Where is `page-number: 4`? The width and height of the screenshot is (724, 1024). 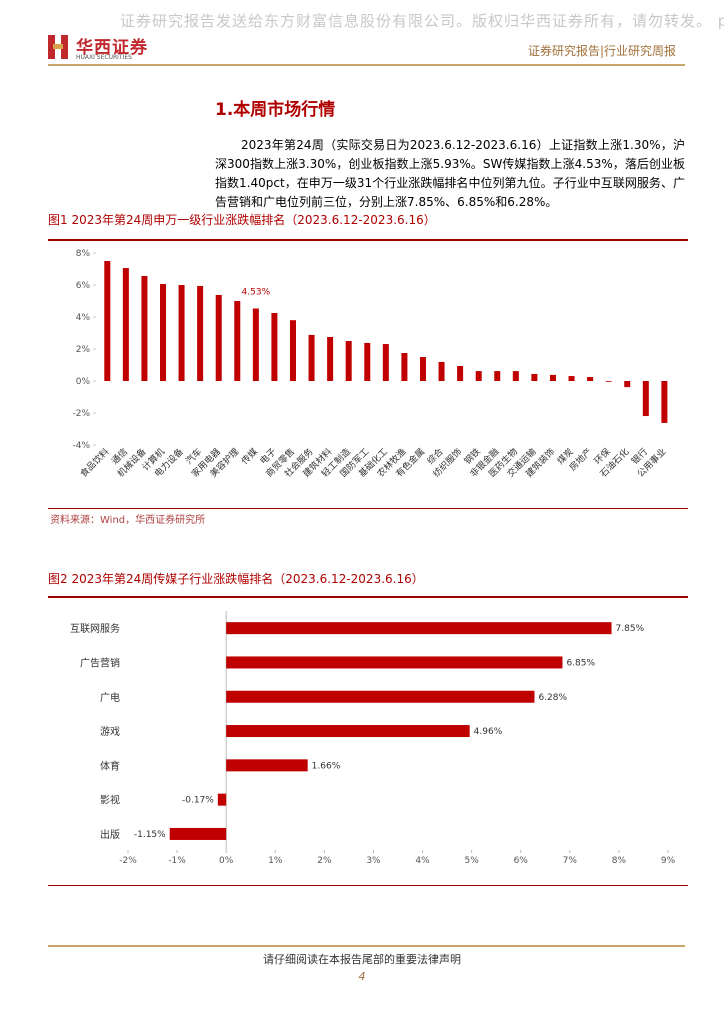
page-number: 4 is located at coordinates (362, 976).